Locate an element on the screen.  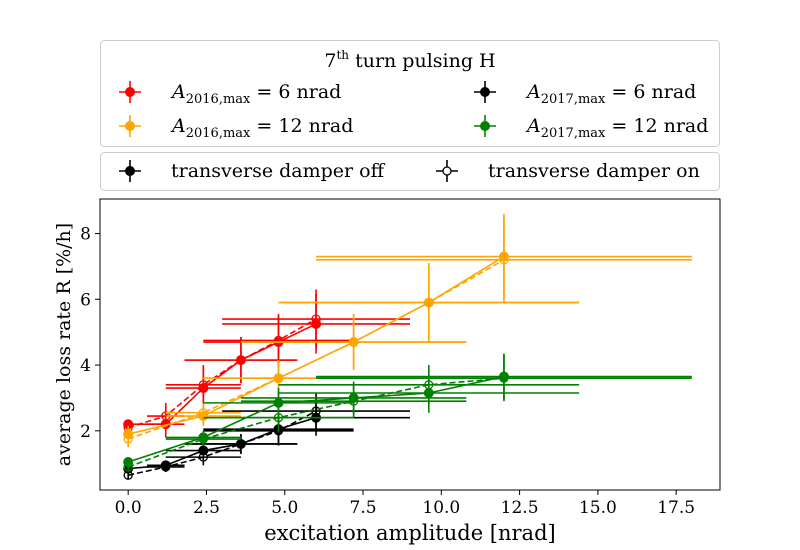
legend-damper-label: transverse damper off is located at coordinates (278, 171).